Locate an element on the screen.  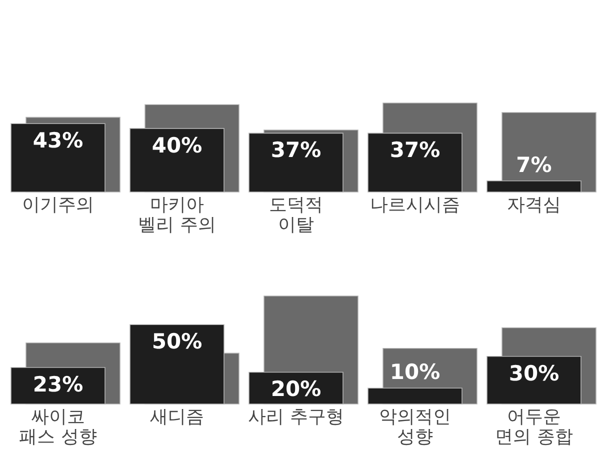
data-label: 43% is located at coordinates (58, 140).